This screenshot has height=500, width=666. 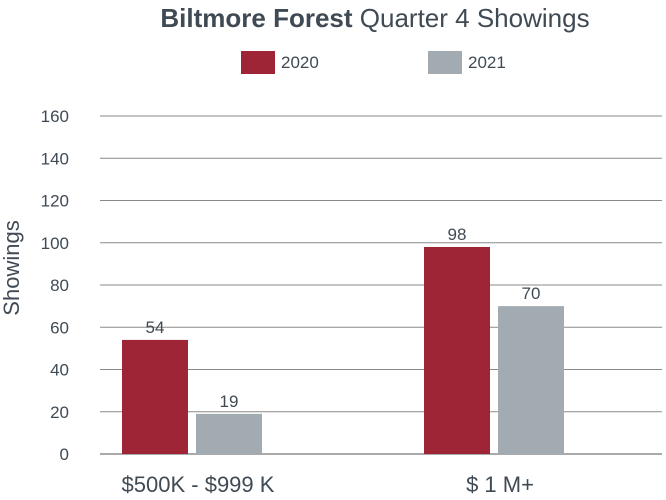 I want to click on y-tick-label: 40, so click(x=59, y=370).